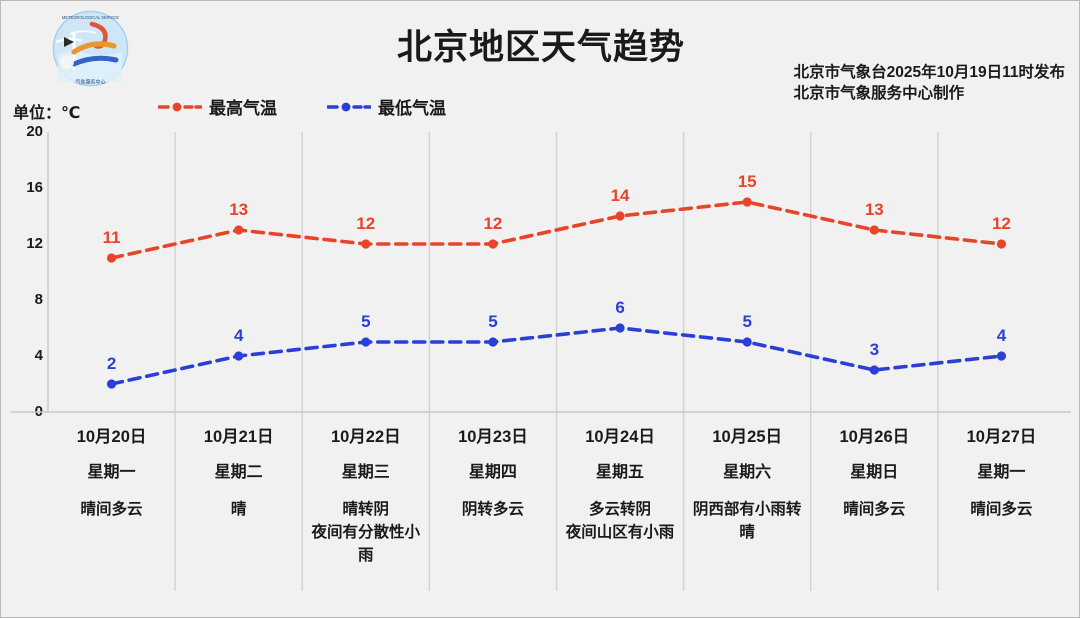 The height and width of the screenshot is (618, 1080). What do you see at coordinates (47, 113) in the screenshot?
I see `axis-unit-label: 单位：℃` at bounding box center [47, 113].